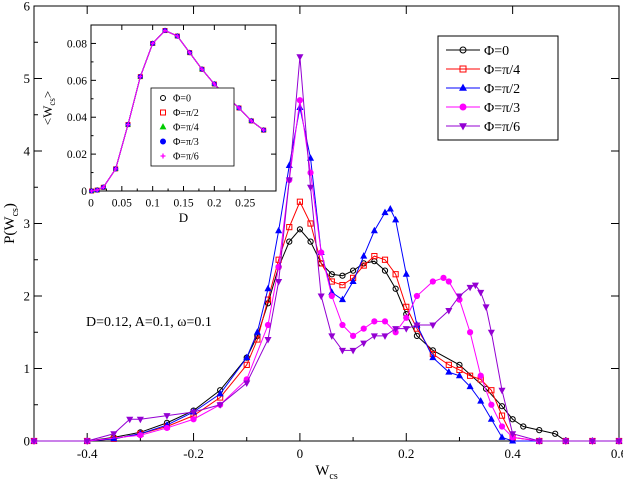  I want to click on main-ylabel: P(Wcs), so click(11, 223).